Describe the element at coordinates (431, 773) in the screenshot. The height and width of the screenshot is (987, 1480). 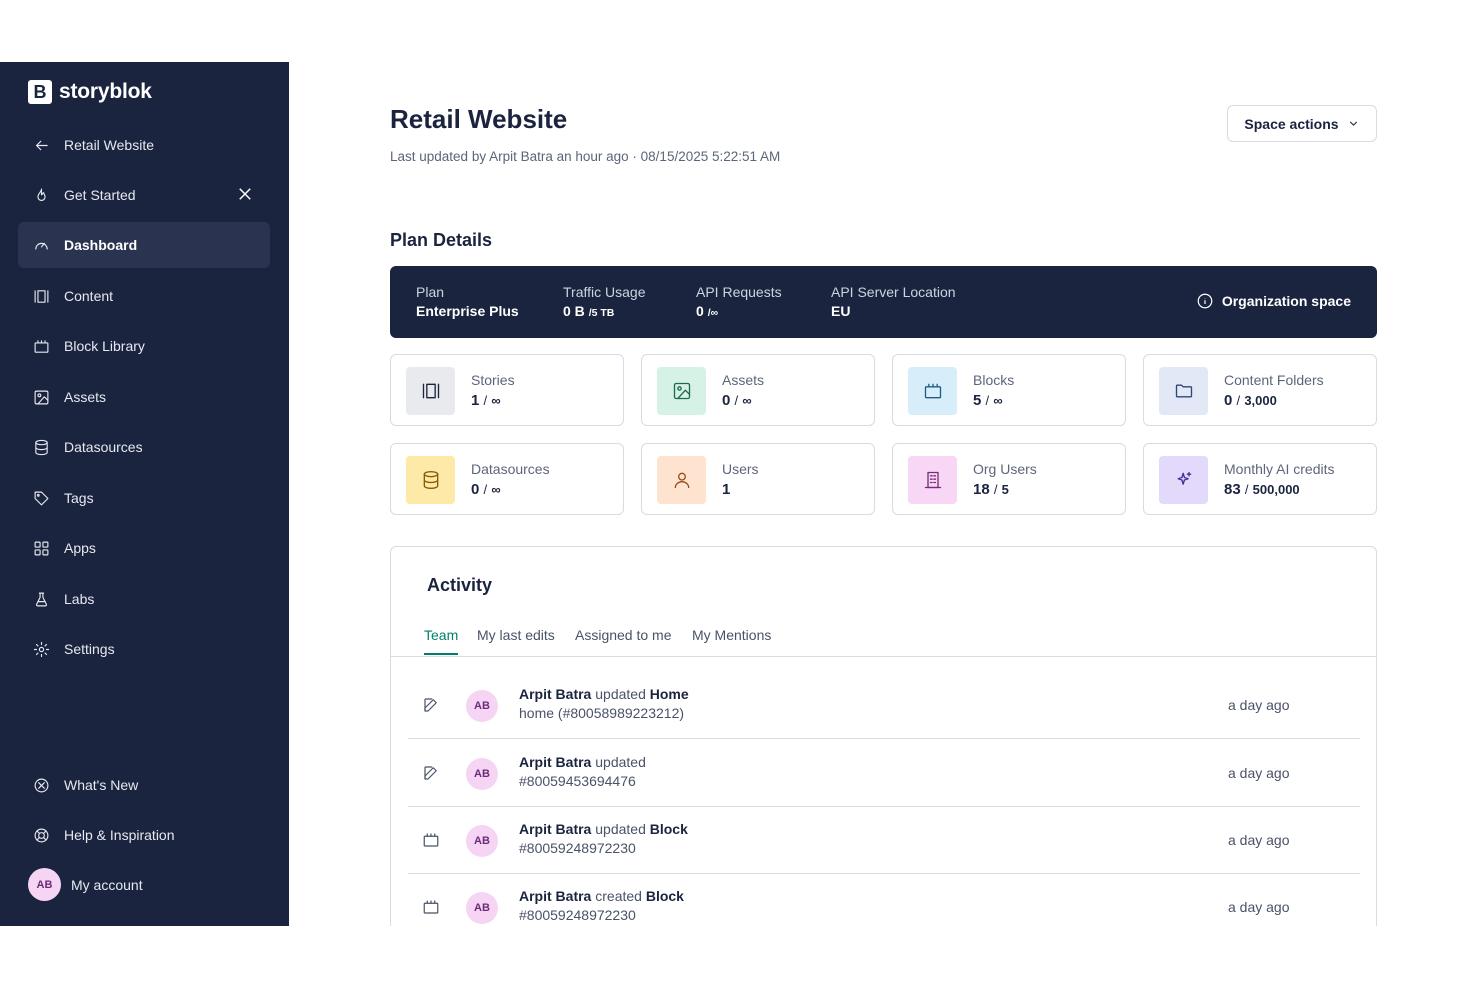
I see `edit-icon` at that location.